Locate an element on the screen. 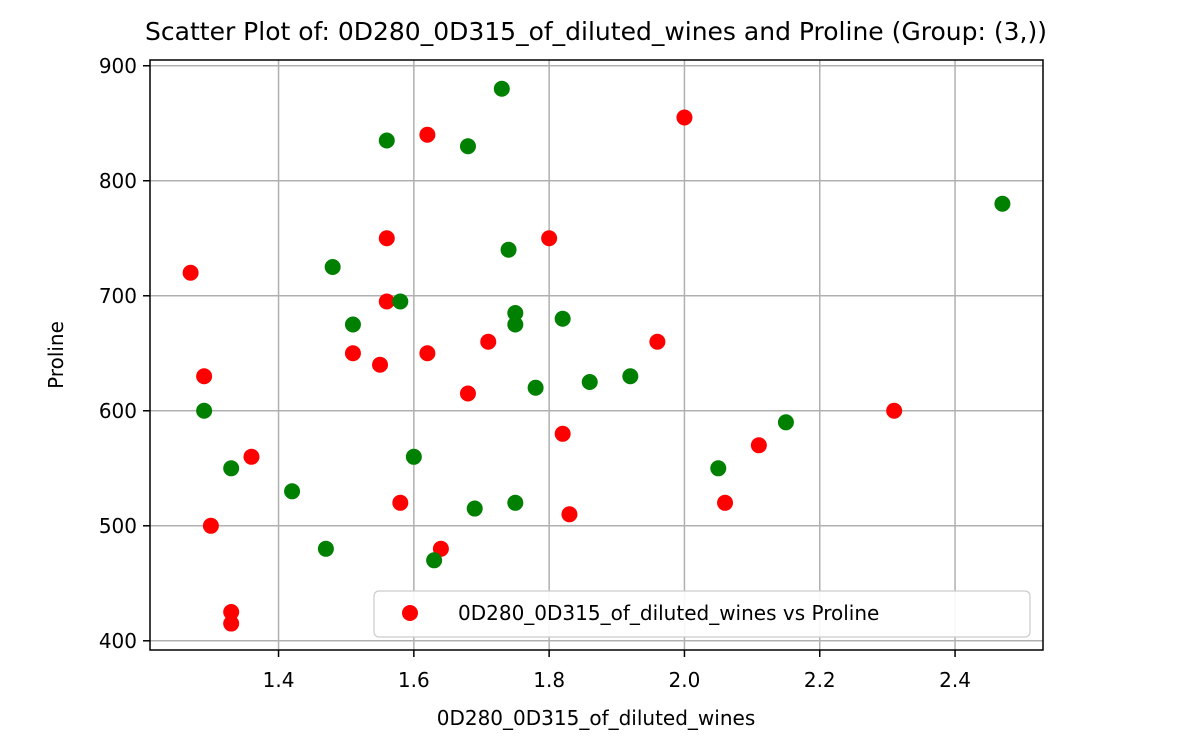 The image size is (1192, 751). y-tick-label: 500 is located at coordinates (118, 526).